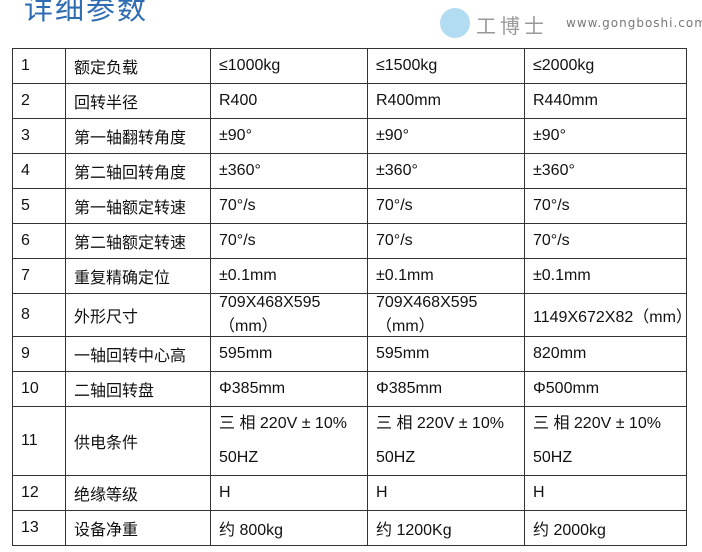 The height and width of the screenshot is (552, 702). What do you see at coordinates (138, 241) in the screenshot?
I see `table-cell: 第二轴额定转速` at bounding box center [138, 241].